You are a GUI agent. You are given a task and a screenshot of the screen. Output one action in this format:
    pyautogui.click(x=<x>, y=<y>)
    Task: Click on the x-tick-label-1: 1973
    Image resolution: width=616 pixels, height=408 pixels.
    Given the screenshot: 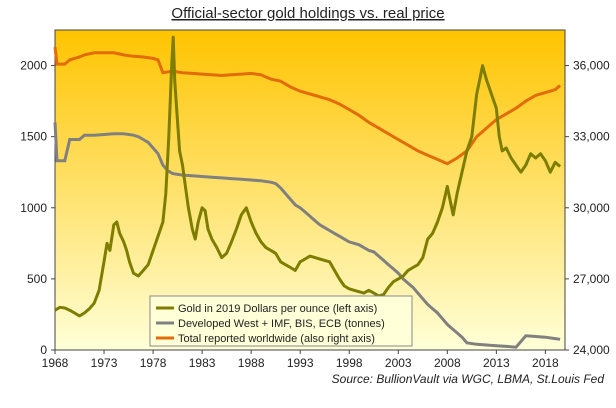 What is the action you would take?
    pyautogui.click(x=104, y=363)
    